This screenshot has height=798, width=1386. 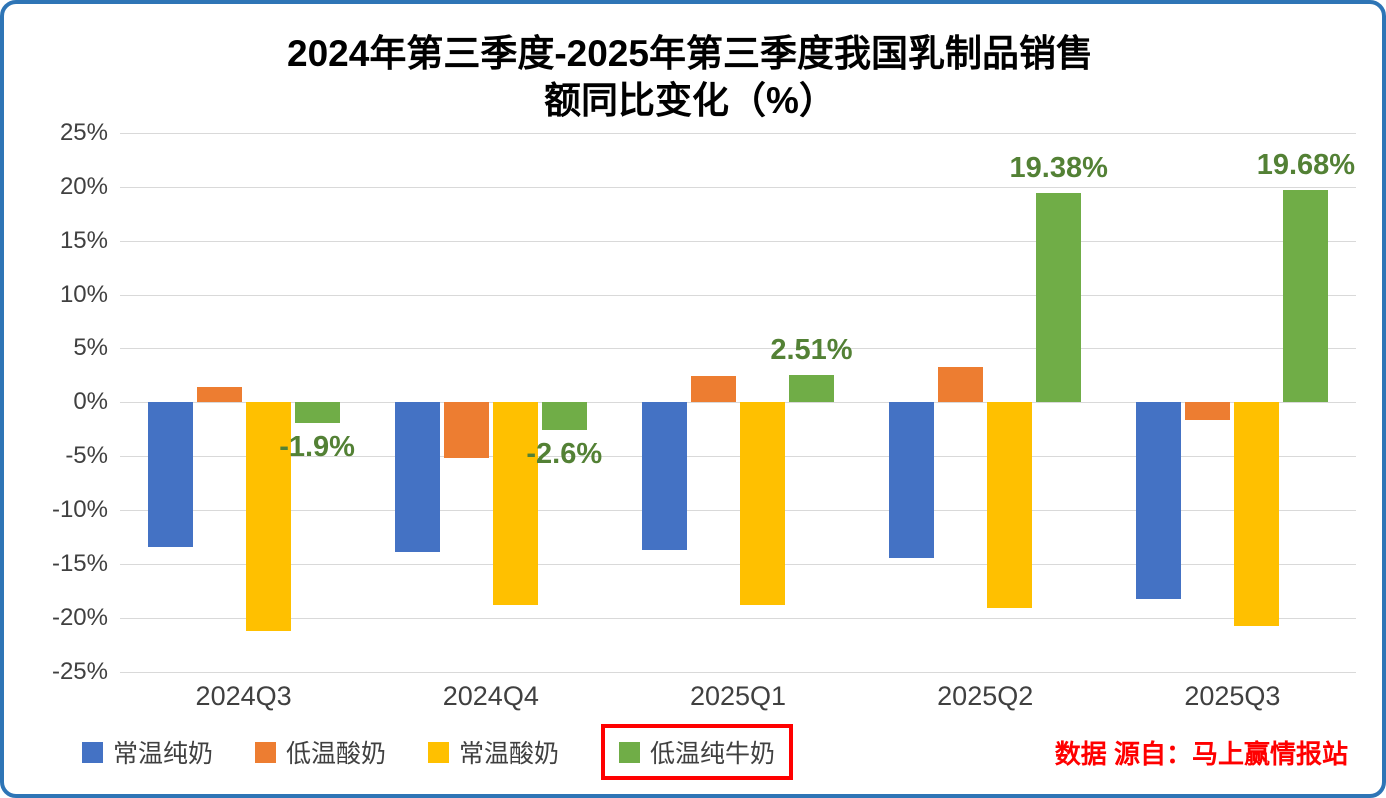 I want to click on x-axis: 2024Q3 2024Q4 2025Q1 2025Q2 2025Q3, so click(x=738, y=696).